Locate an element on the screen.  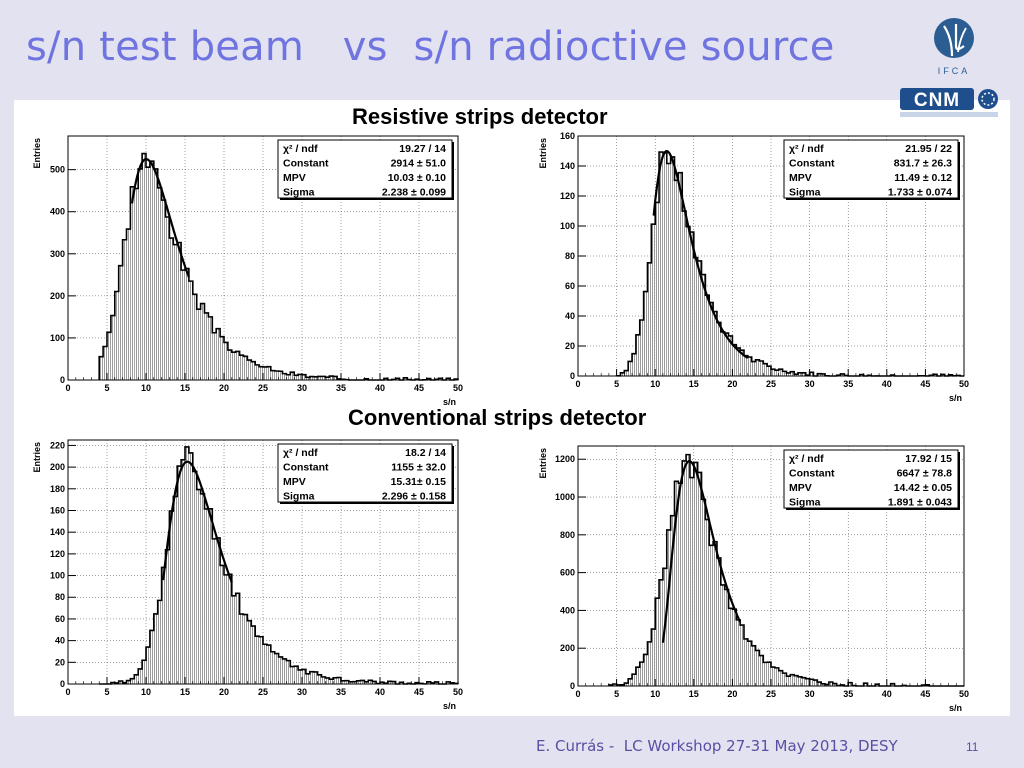
x-axis-label: s/n is located at coordinates (955, 708).